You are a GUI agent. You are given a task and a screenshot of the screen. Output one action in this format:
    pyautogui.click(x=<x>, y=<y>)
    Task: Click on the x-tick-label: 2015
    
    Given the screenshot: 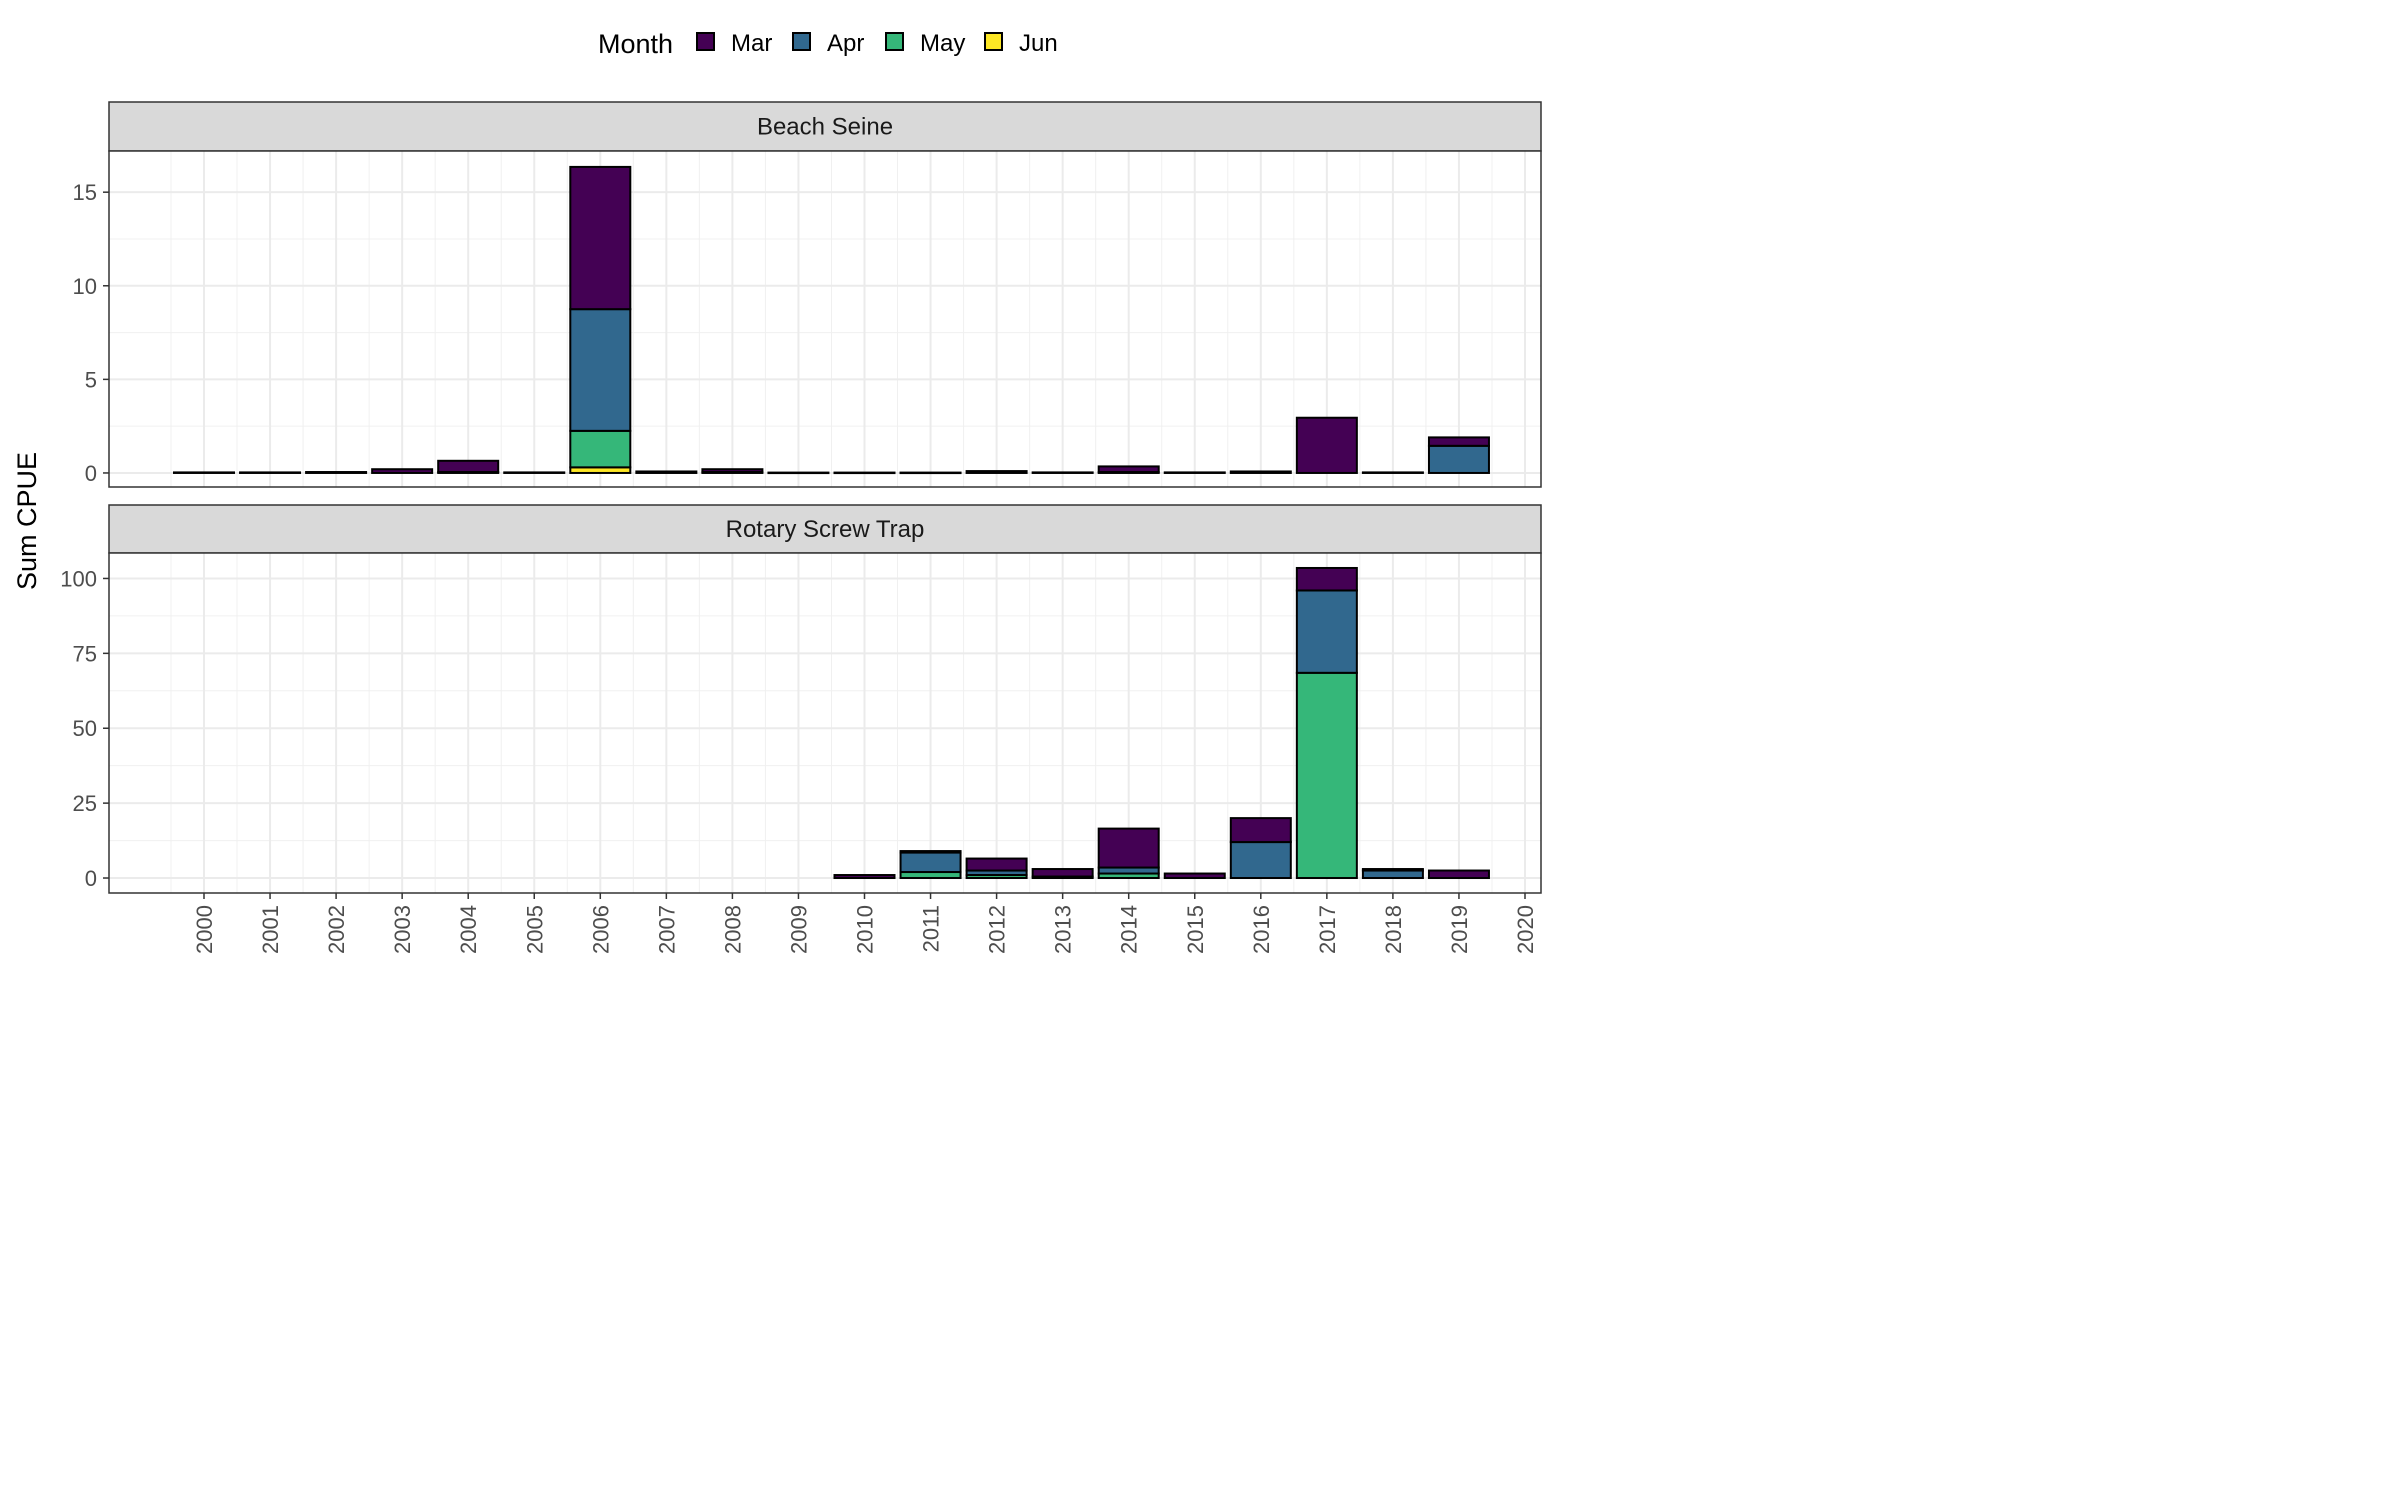 What is the action you would take?
    pyautogui.click(x=1195, y=929)
    